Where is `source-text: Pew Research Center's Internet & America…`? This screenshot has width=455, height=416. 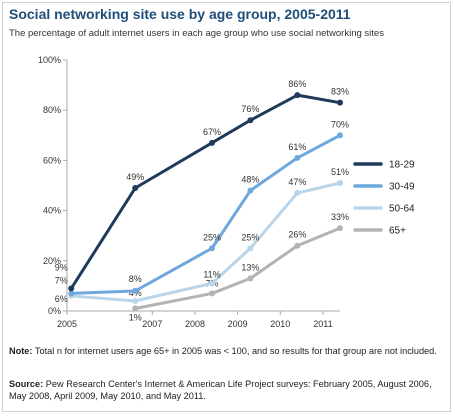 source-text: Pew Research Center's Internet & America… is located at coordinates (220, 390).